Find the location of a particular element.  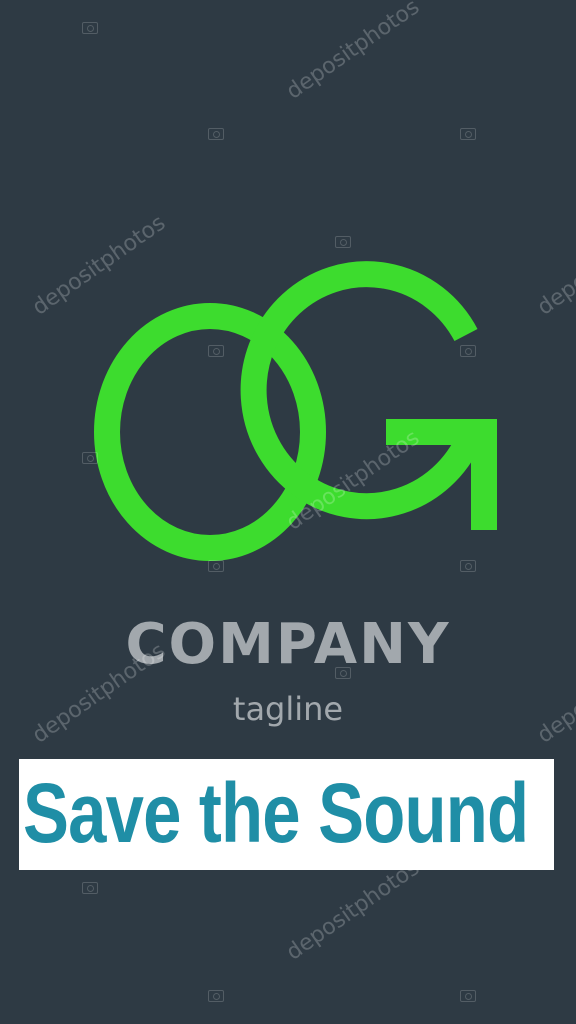

company-name: COMPANY is located at coordinates (288, 644).